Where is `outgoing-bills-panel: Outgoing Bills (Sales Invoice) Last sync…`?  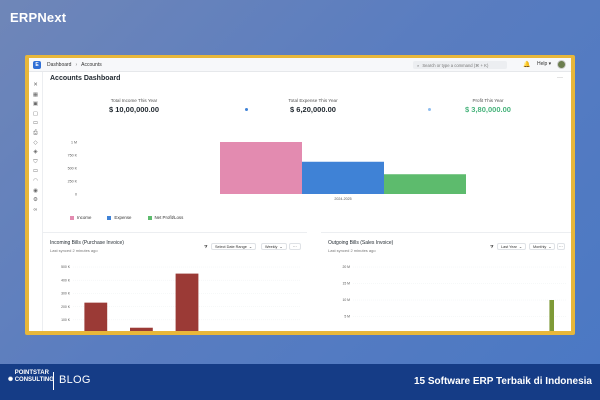 outgoing-bills-panel: Outgoing Bills (Sales Invoice) Last sync… is located at coordinates (446, 281).